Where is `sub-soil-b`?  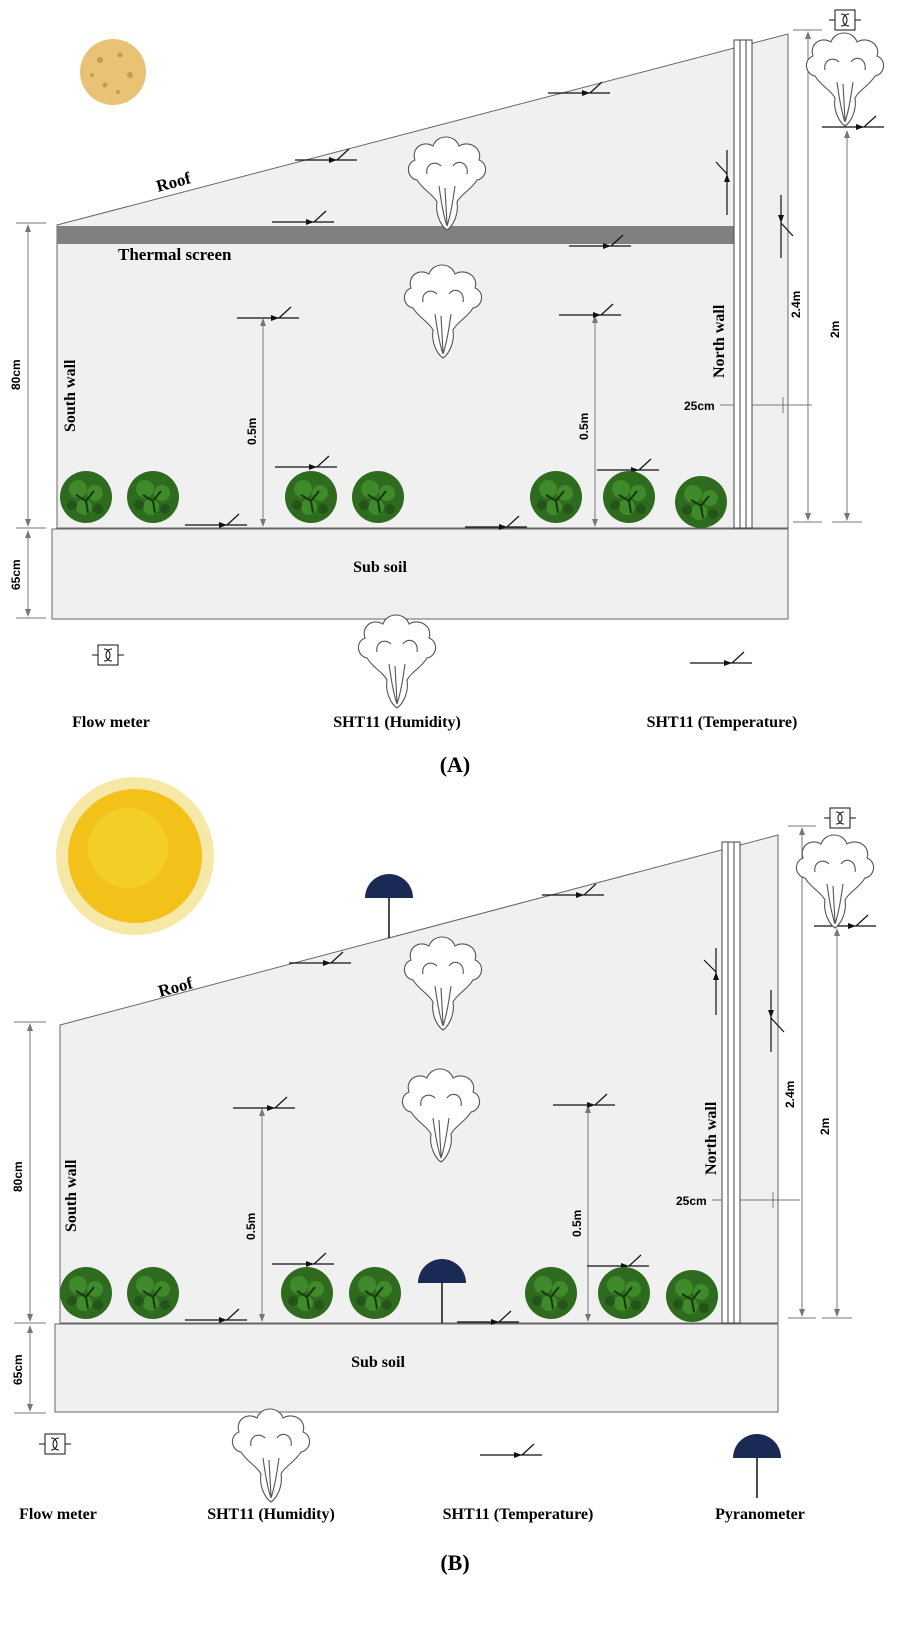
sub-soil-b is located at coordinates (416, 1368).